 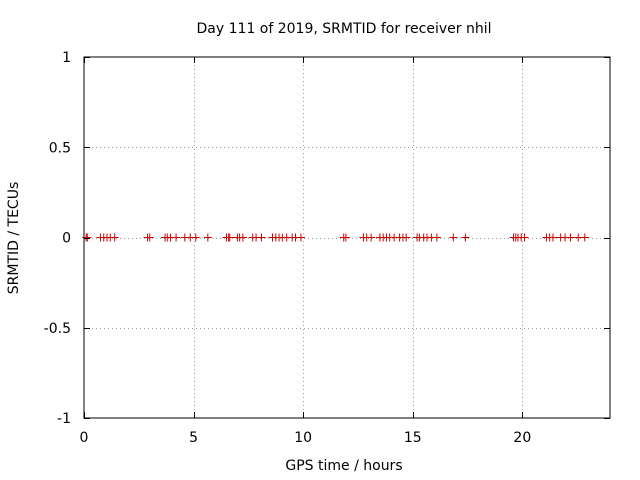 What do you see at coordinates (303, 438) in the screenshot?
I see `x-tick-label: 10` at bounding box center [303, 438].